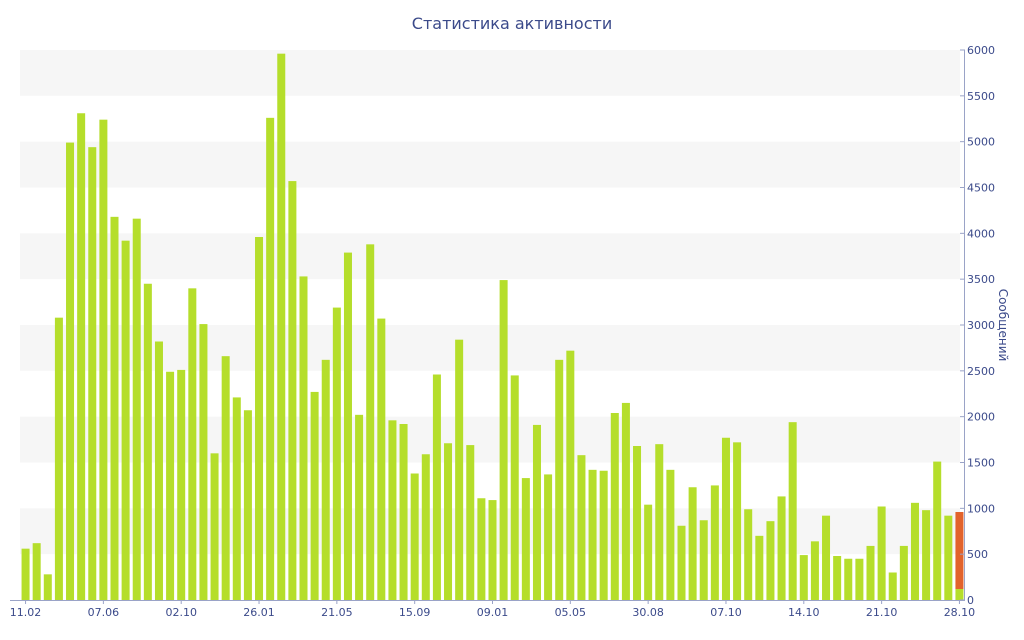  I want to click on x-tick-label: 21.05, so click(337, 612).